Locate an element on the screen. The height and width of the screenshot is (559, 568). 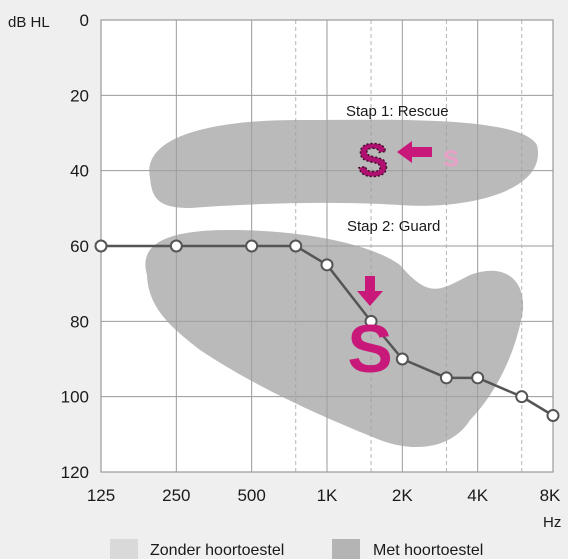
legend-swatch-aided is located at coordinates (346, 549).